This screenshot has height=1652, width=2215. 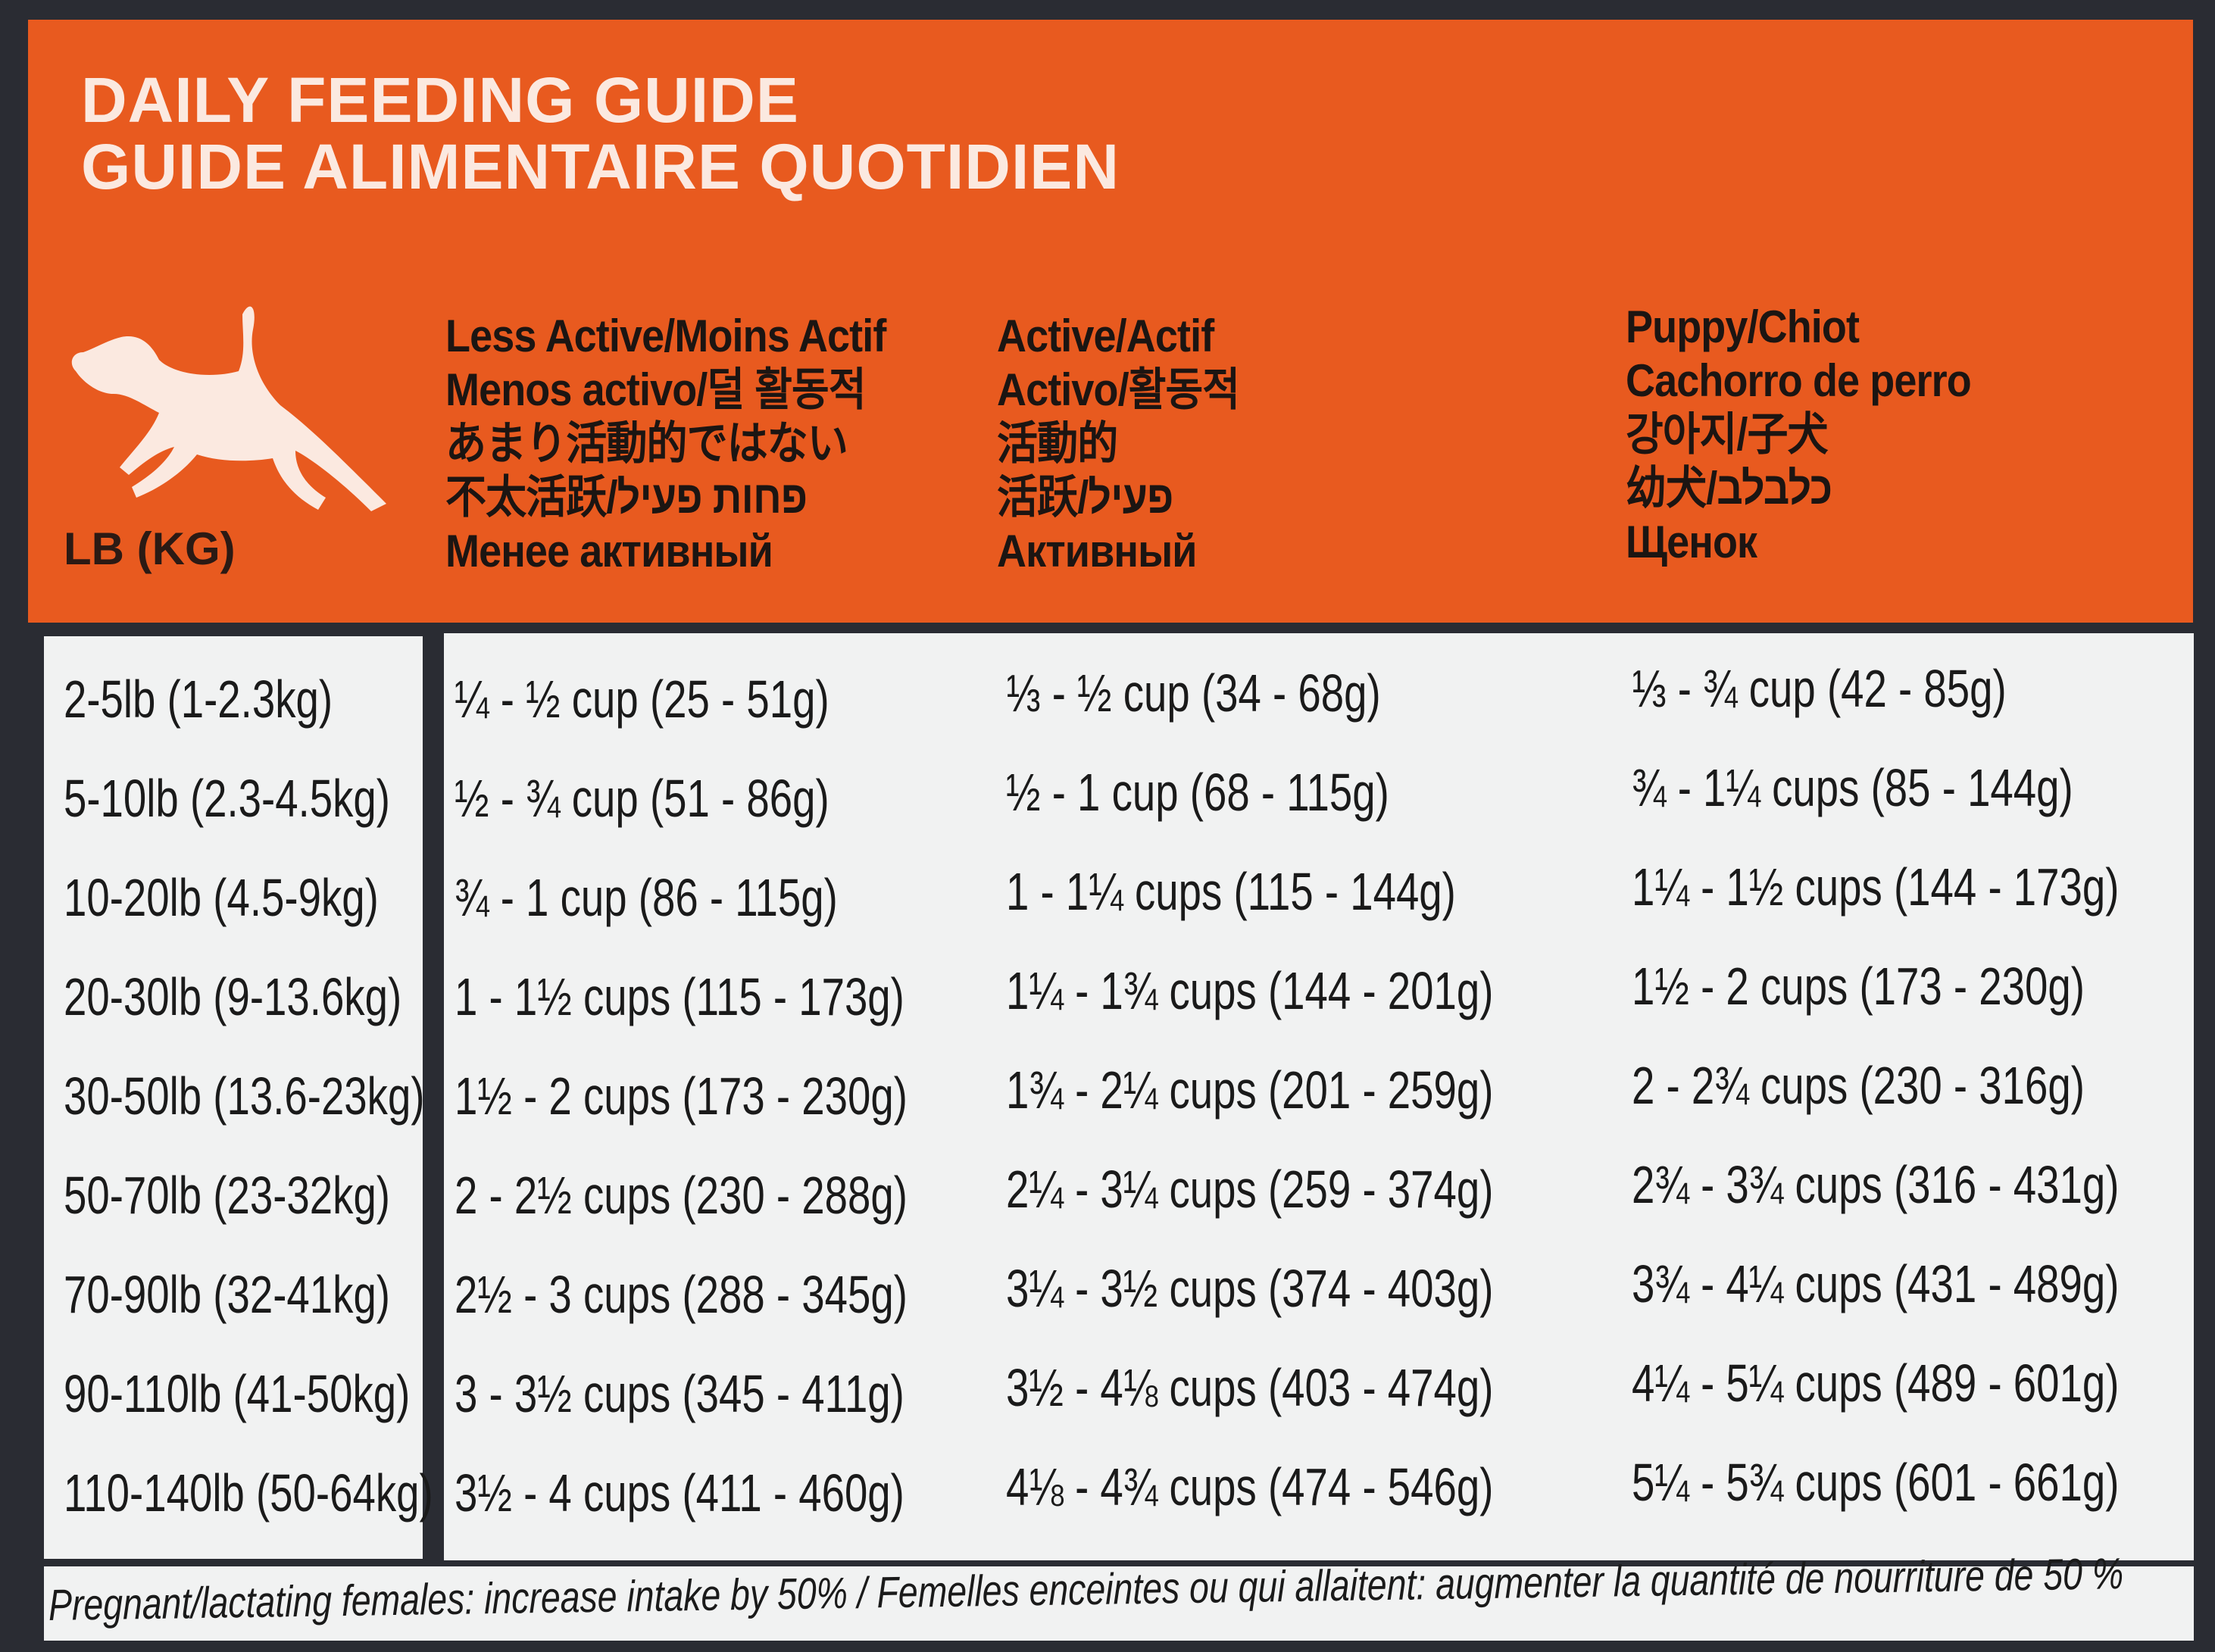 What do you see at coordinates (1250, 1189) in the screenshot?
I see `cell-active: 2¼ - 3¼ cups (259 - 374g)` at bounding box center [1250, 1189].